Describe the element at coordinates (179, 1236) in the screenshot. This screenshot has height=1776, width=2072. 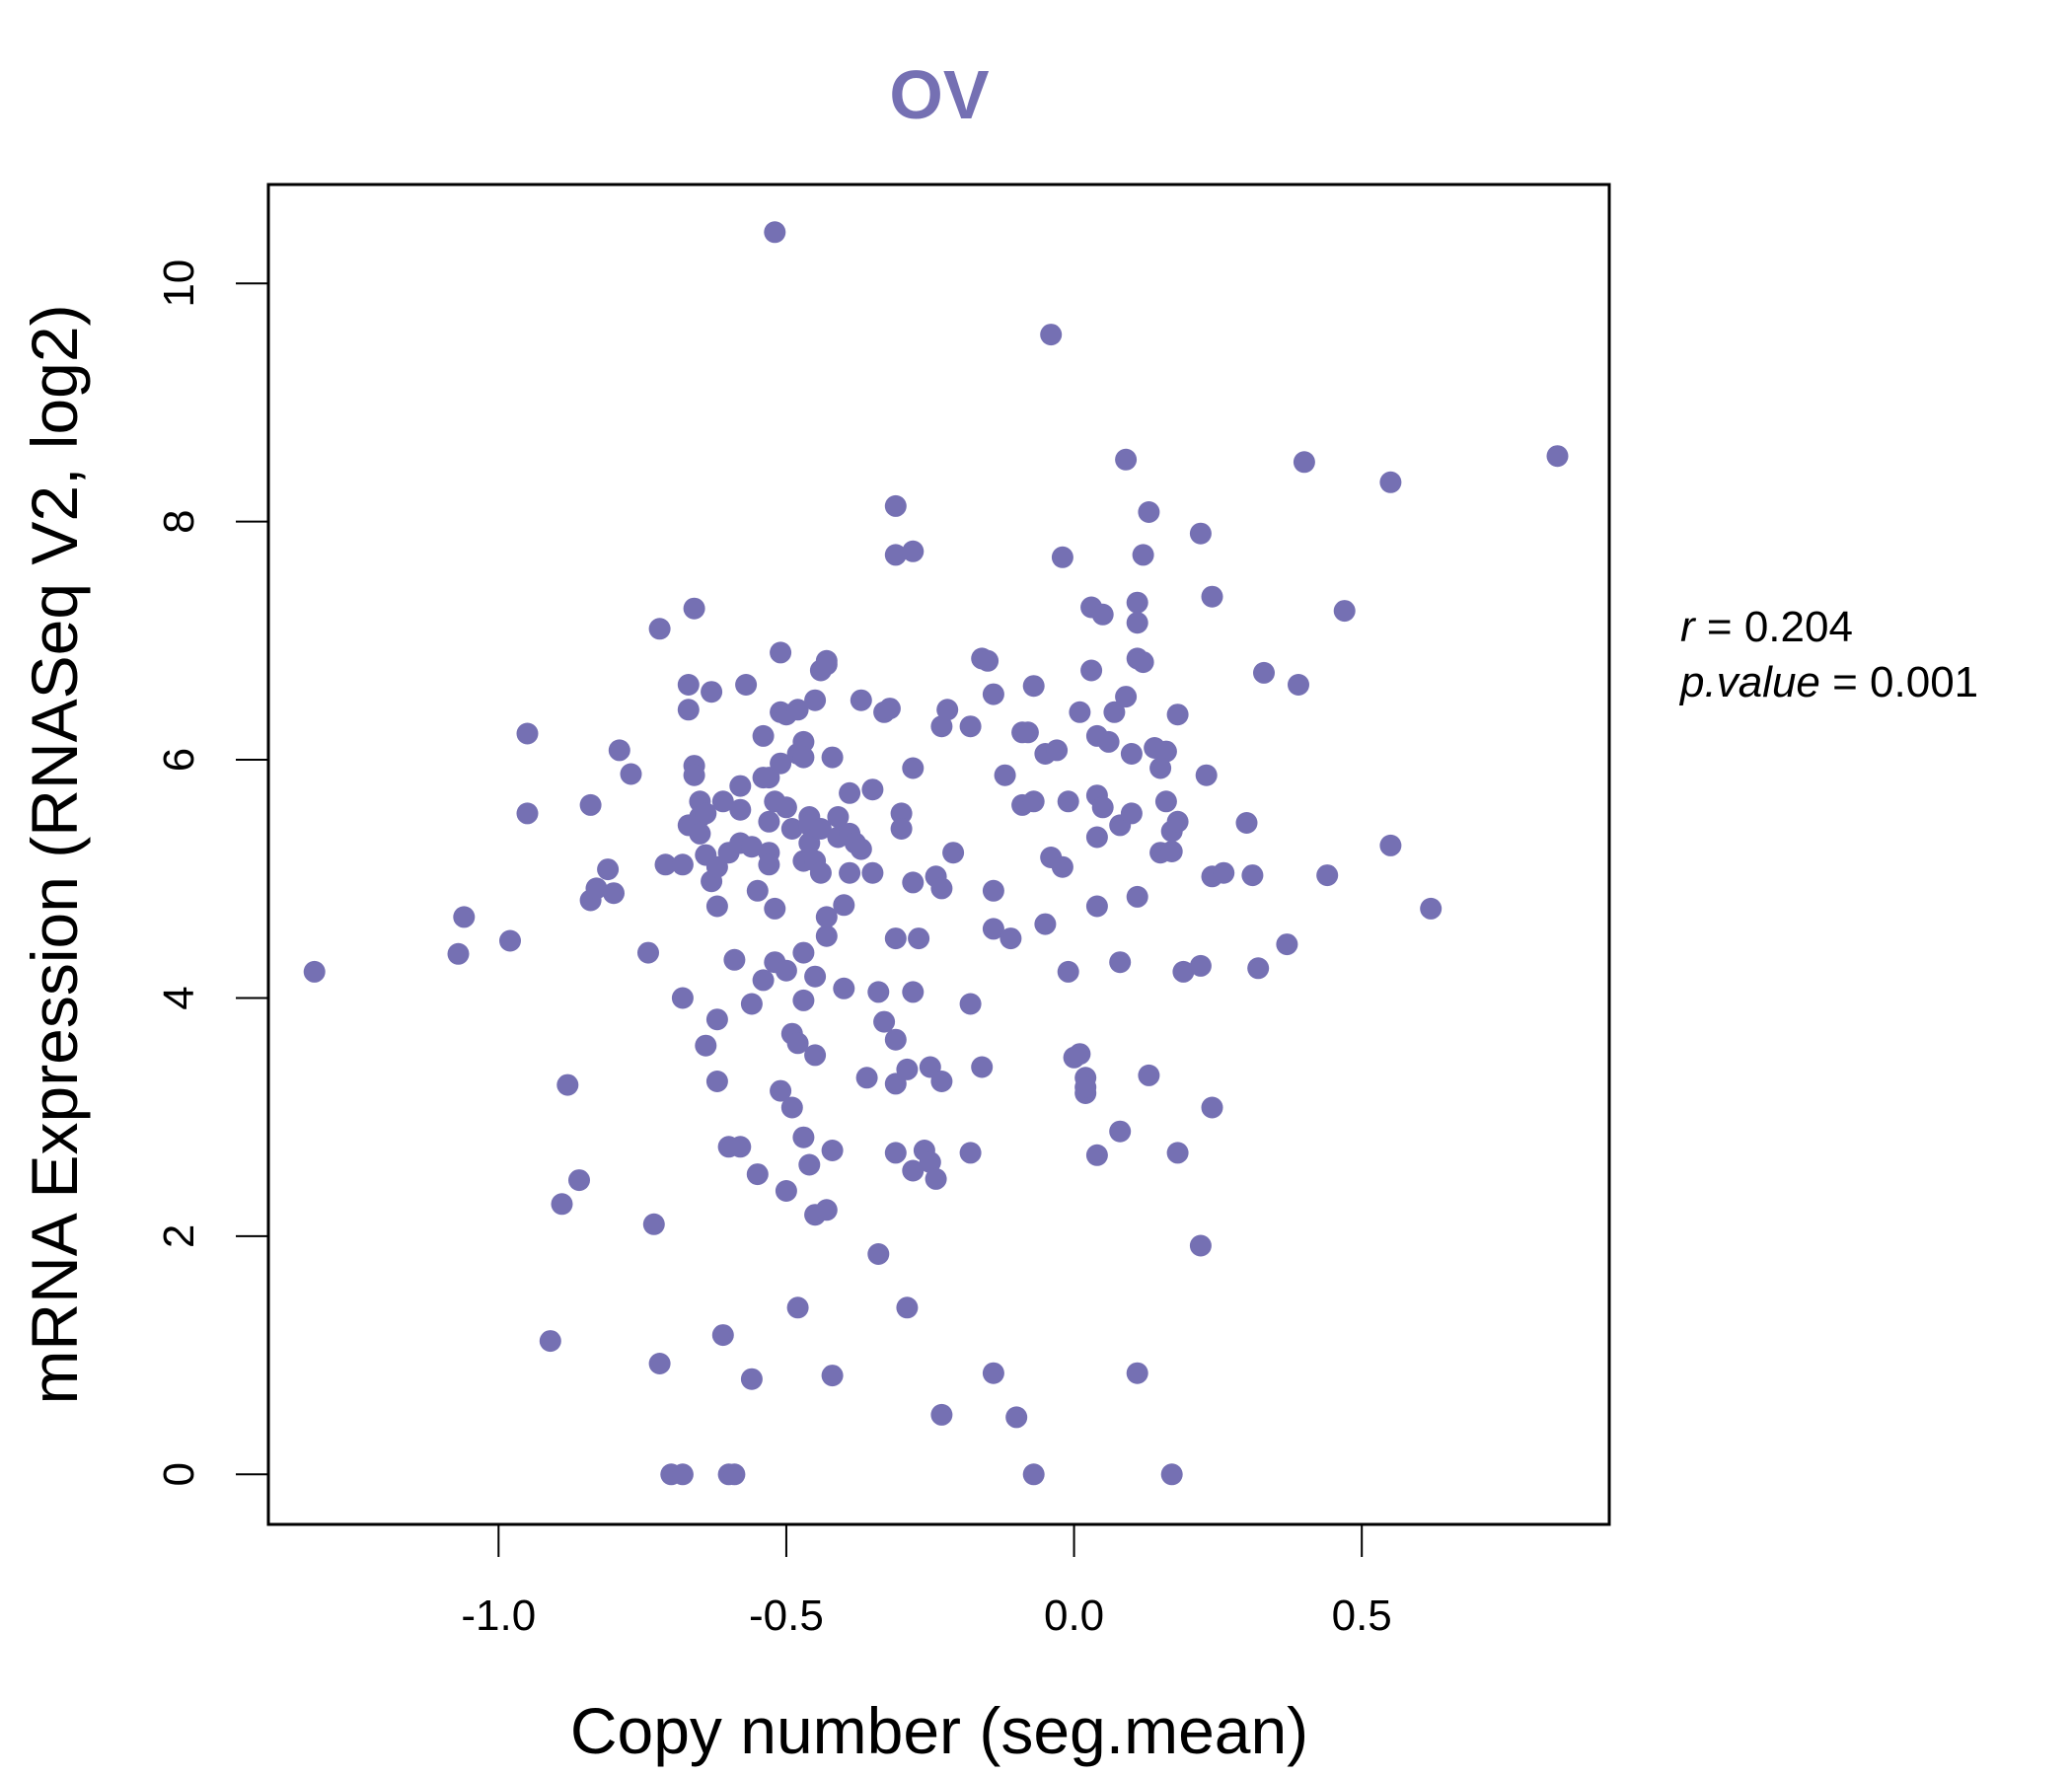
I see `y-tick-label: 2` at that location.